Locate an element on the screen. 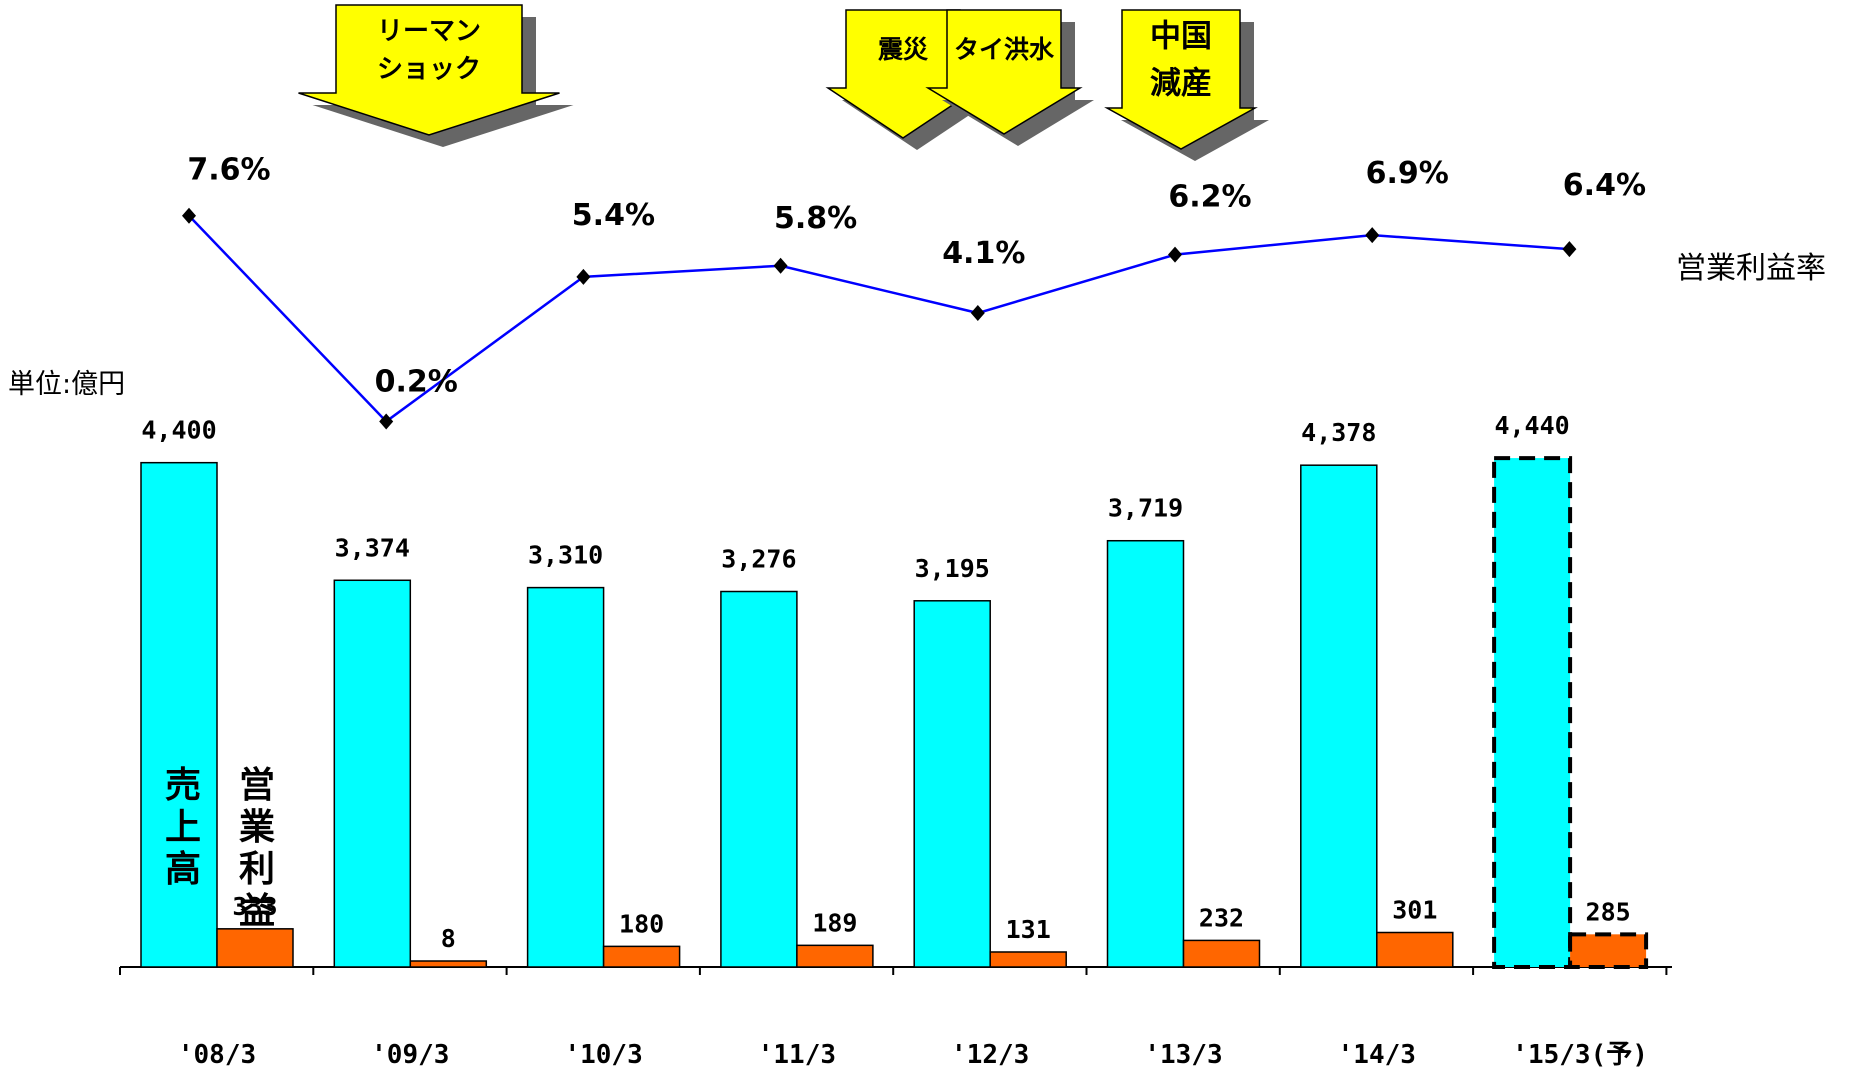  margin-data-label: 0.2% is located at coordinates (416, 381).